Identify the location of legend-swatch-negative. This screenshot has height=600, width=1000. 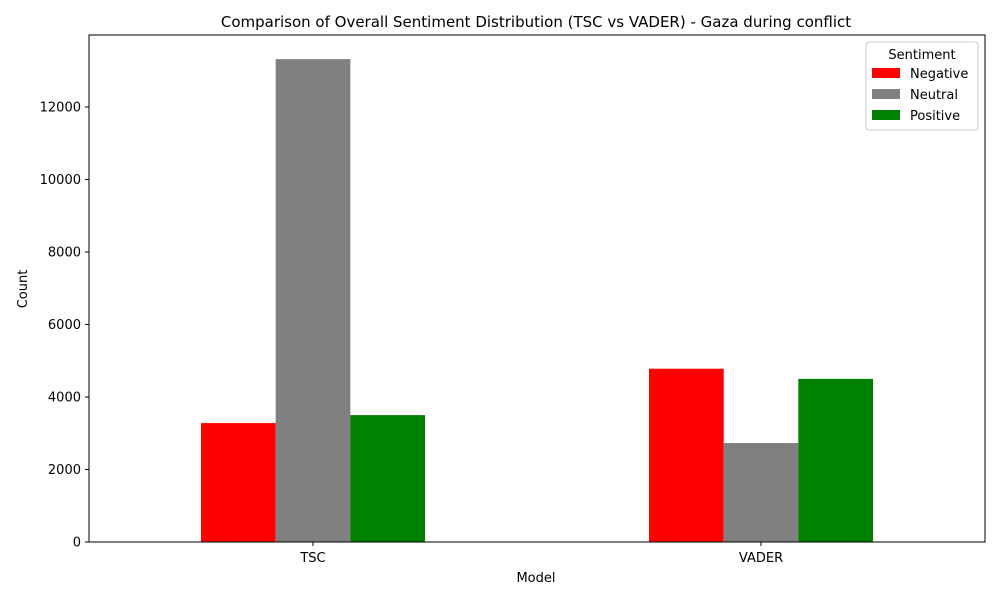
(886, 73).